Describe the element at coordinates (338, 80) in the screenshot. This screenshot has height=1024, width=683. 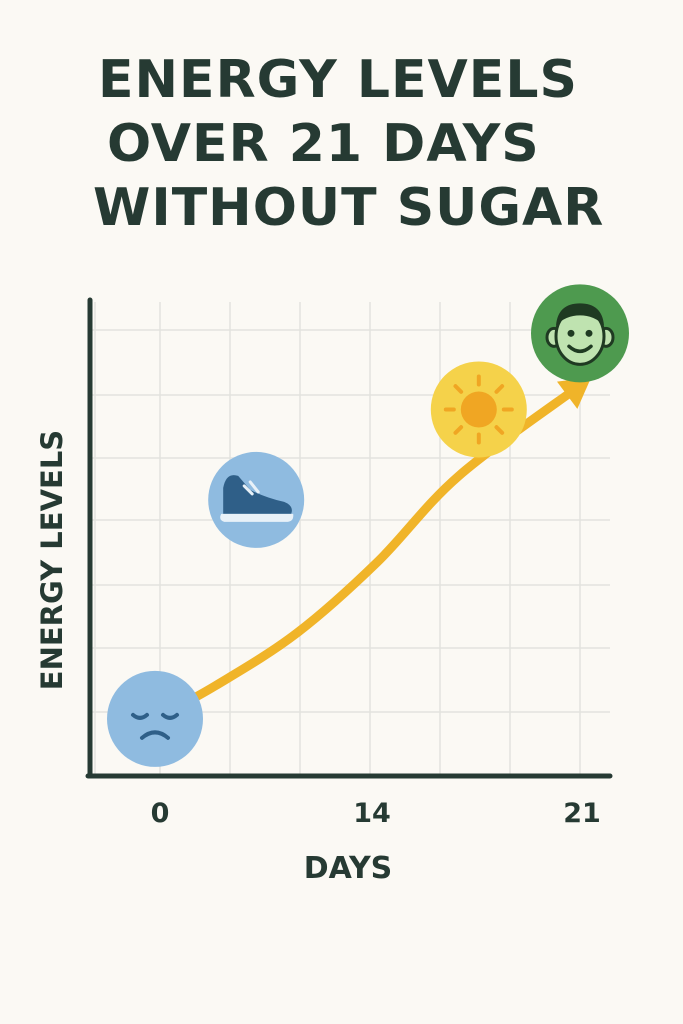
I see `title-line-1: ENERGY LEVELS` at that location.